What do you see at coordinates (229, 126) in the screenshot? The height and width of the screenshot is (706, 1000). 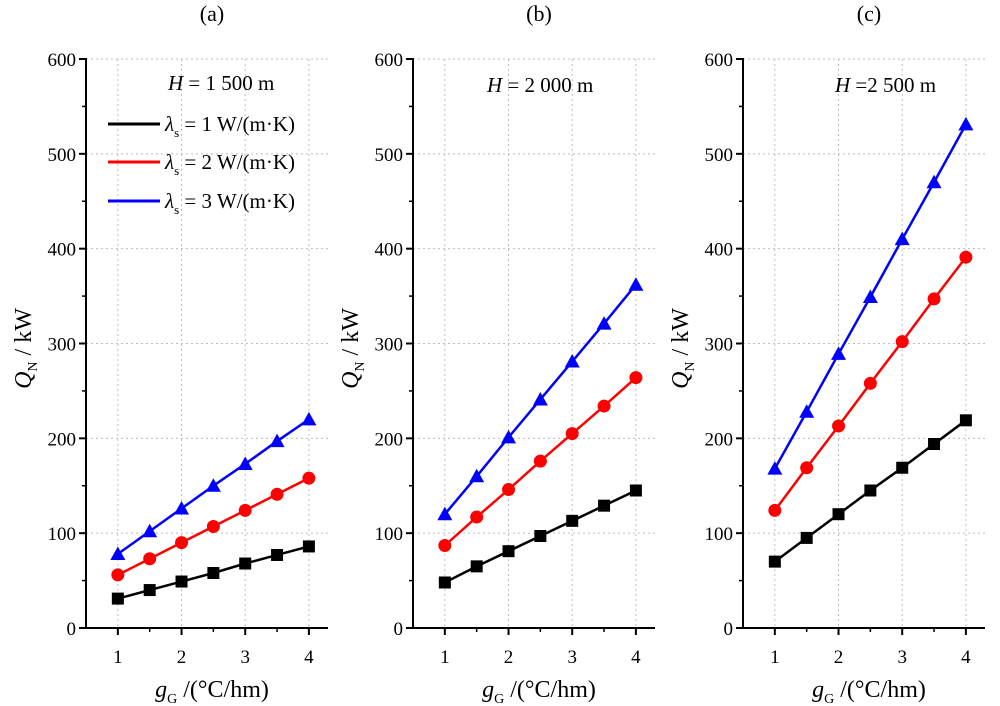 I see `legend-entry: λs = 1 W/(m·K)` at bounding box center [229, 126].